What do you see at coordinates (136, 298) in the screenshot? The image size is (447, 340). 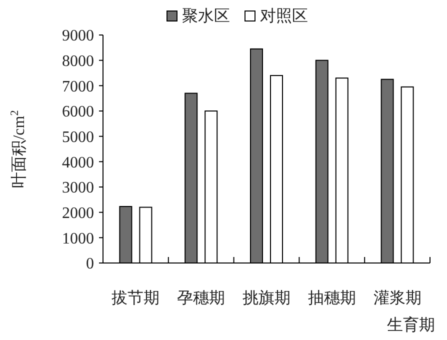 I see `x-tick-label: 拔节期` at bounding box center [136, 298].